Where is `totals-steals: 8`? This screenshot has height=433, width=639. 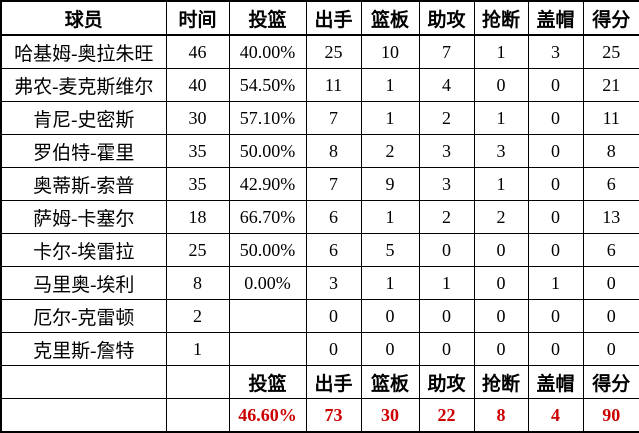
totals-steals: 8 is located at coordinates (501, 415).